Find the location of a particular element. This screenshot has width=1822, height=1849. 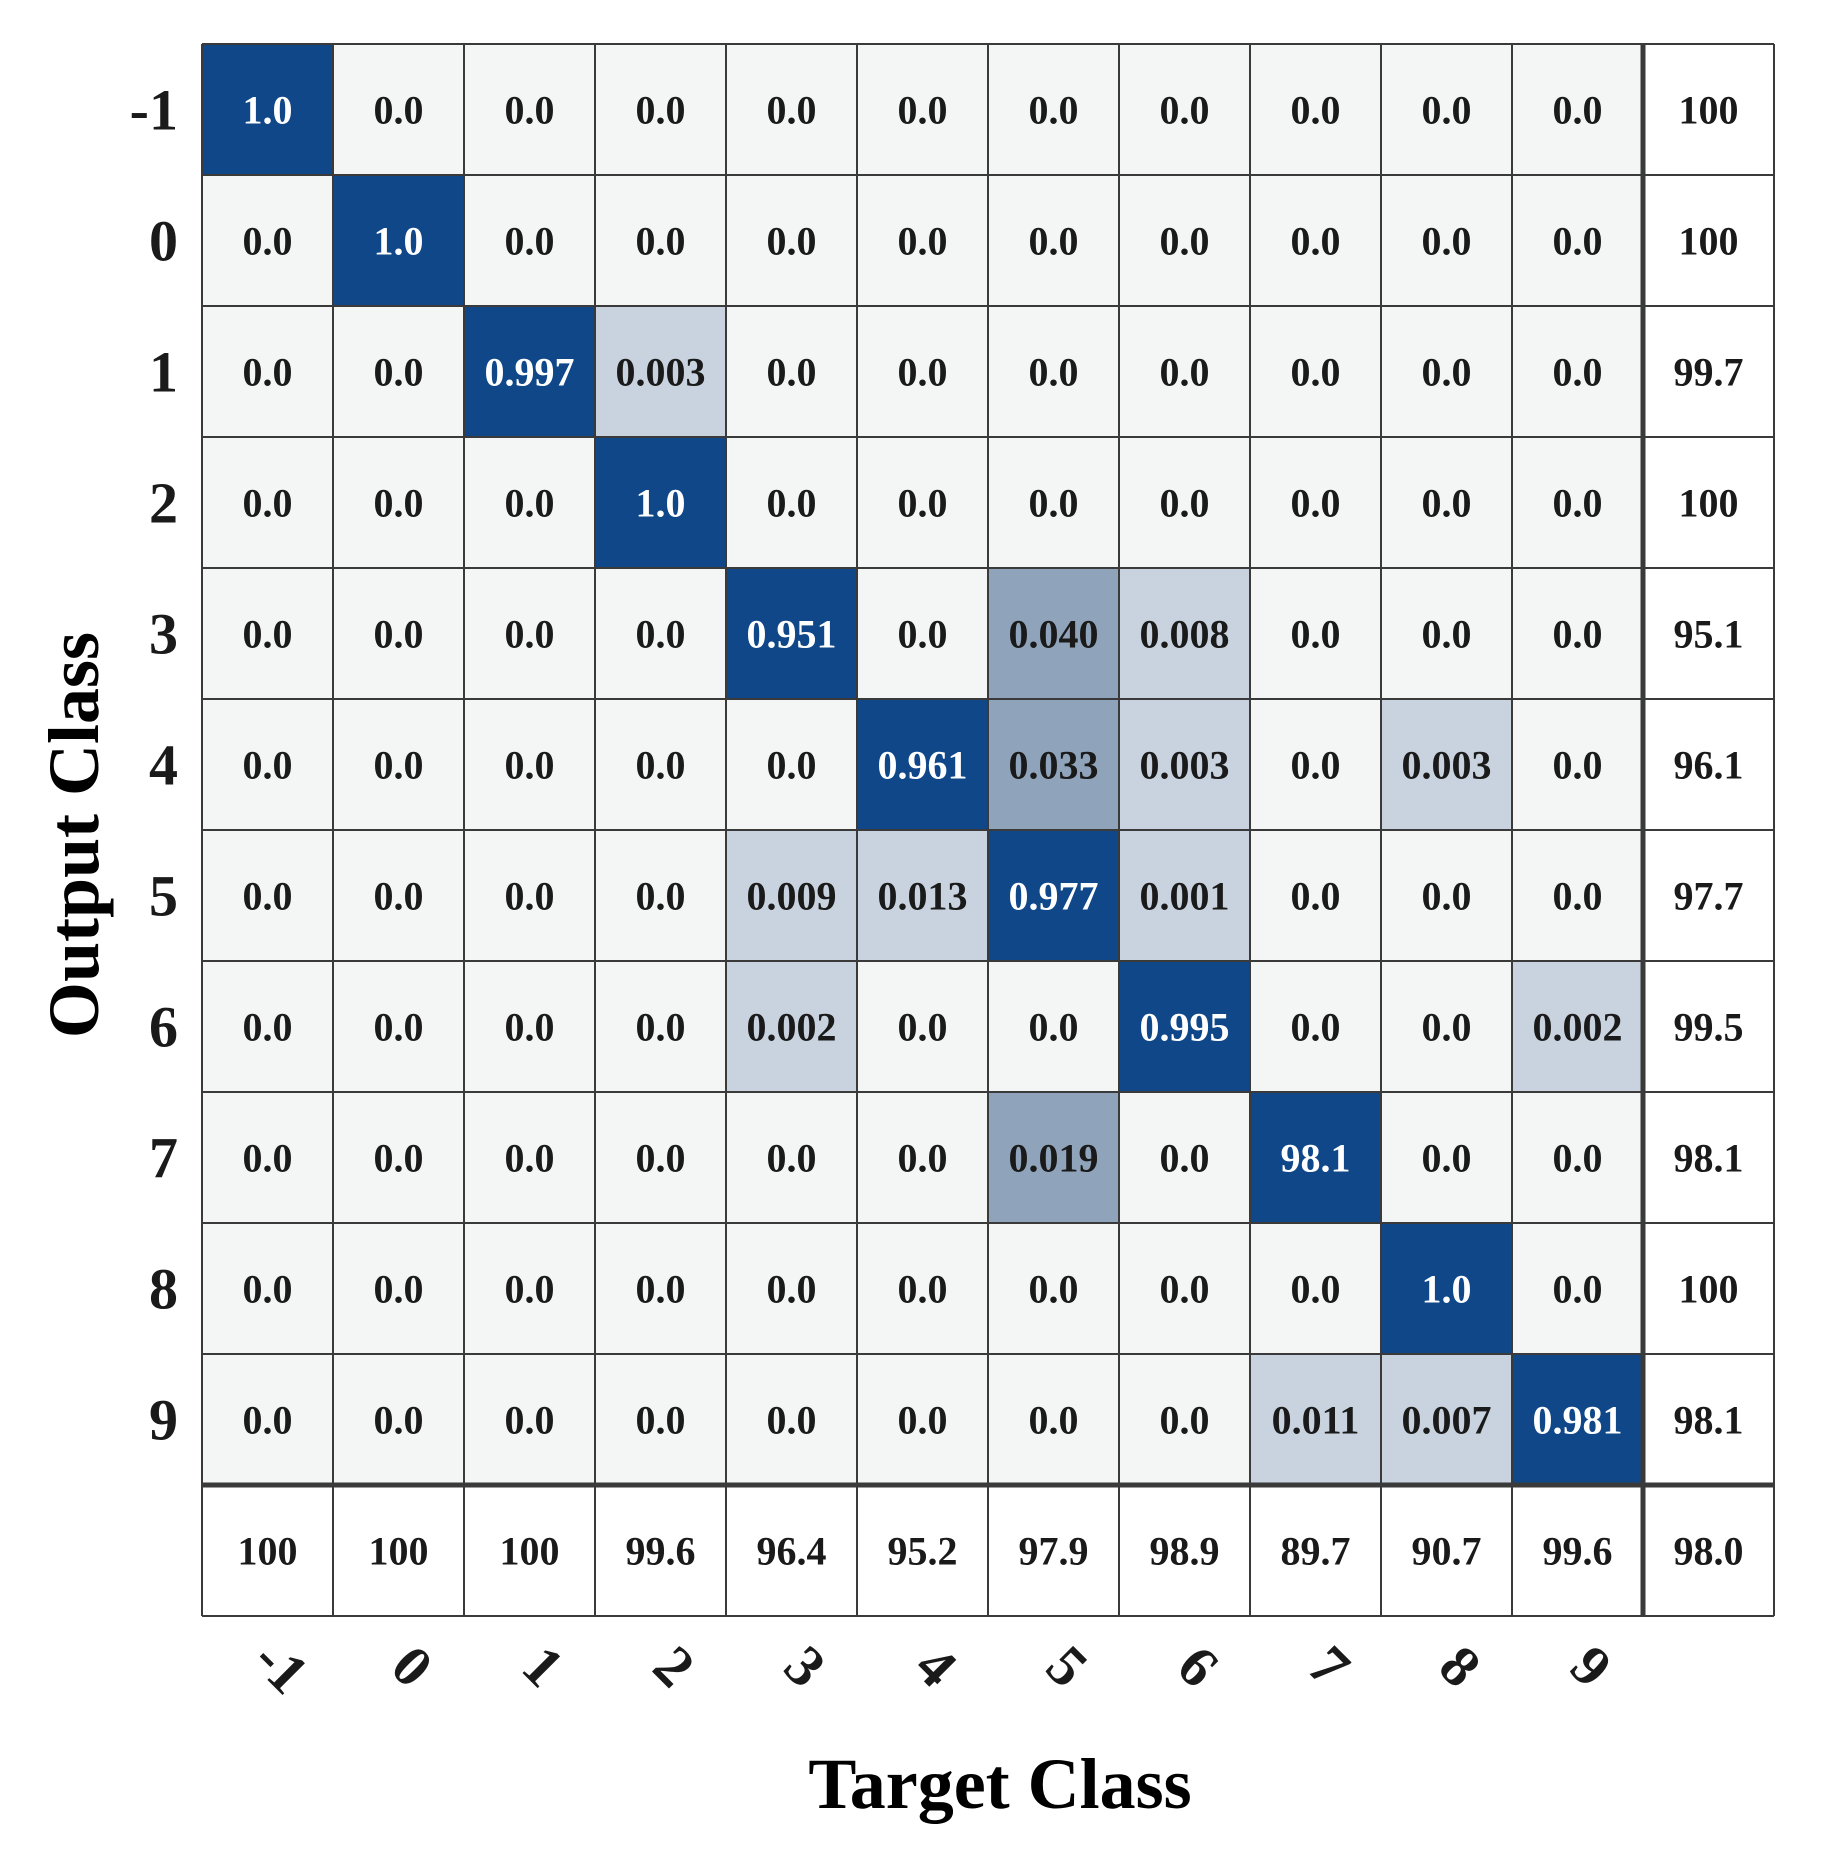

y-tick-labels: -1 0 1 2 3 4 5 6 7 8 9 is located at coordinates (154, 765).